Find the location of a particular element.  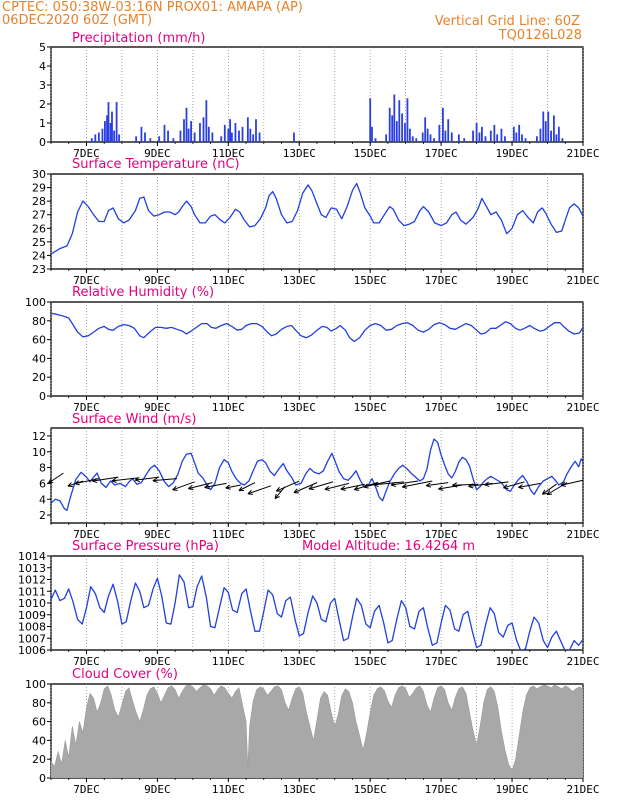

series-temperature is located at coordinates (317, 218).